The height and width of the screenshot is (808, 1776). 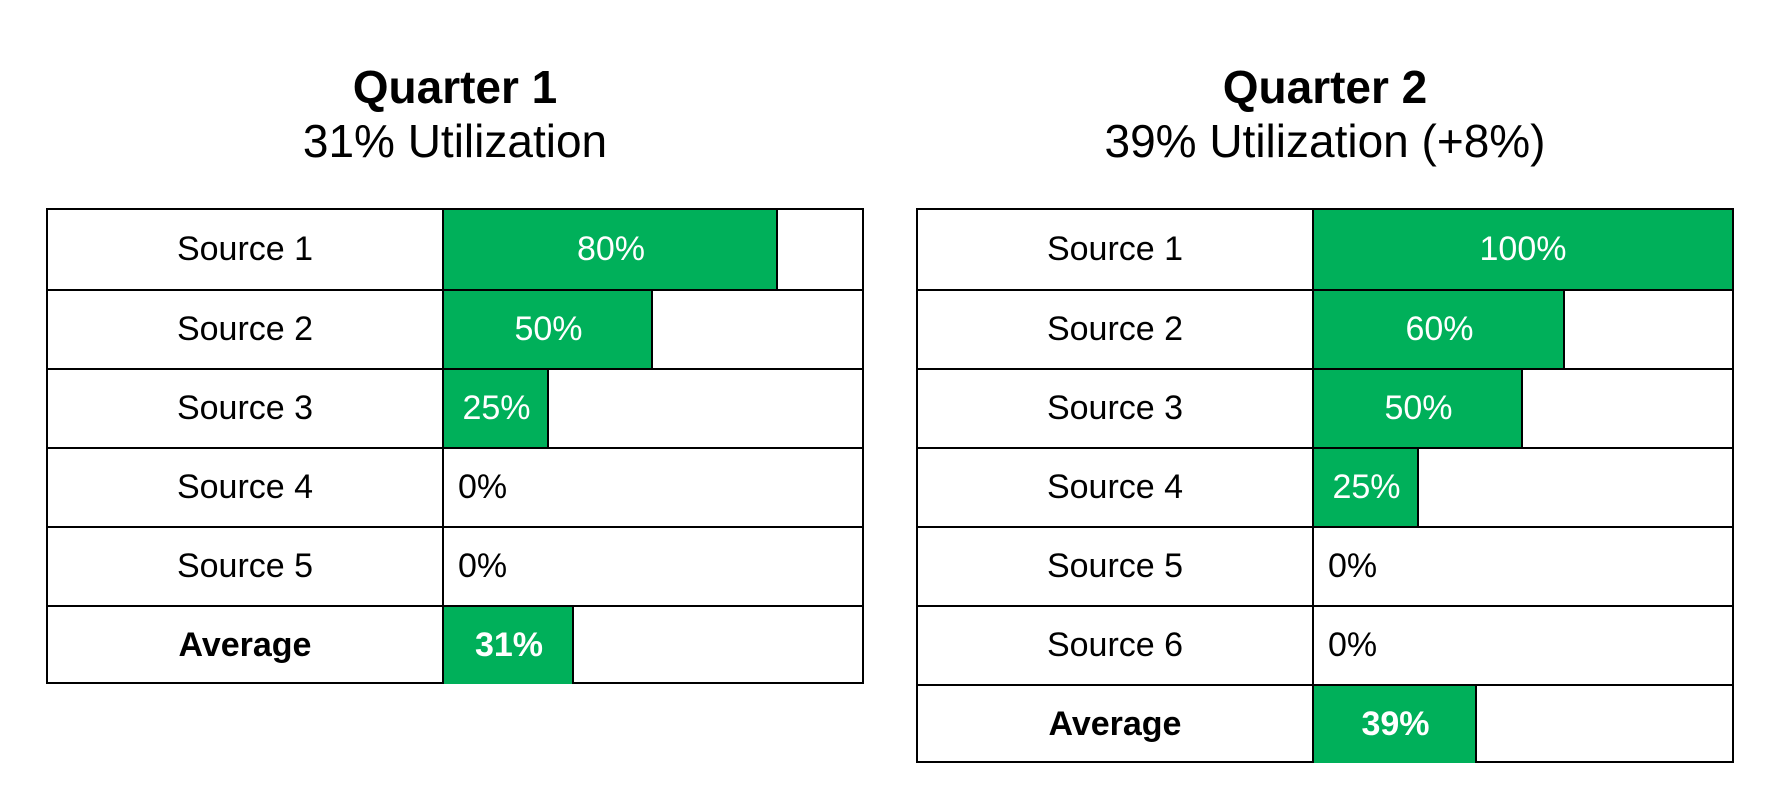 I want to click on chart-title: Quarter 1, so click(x=455, y=87).